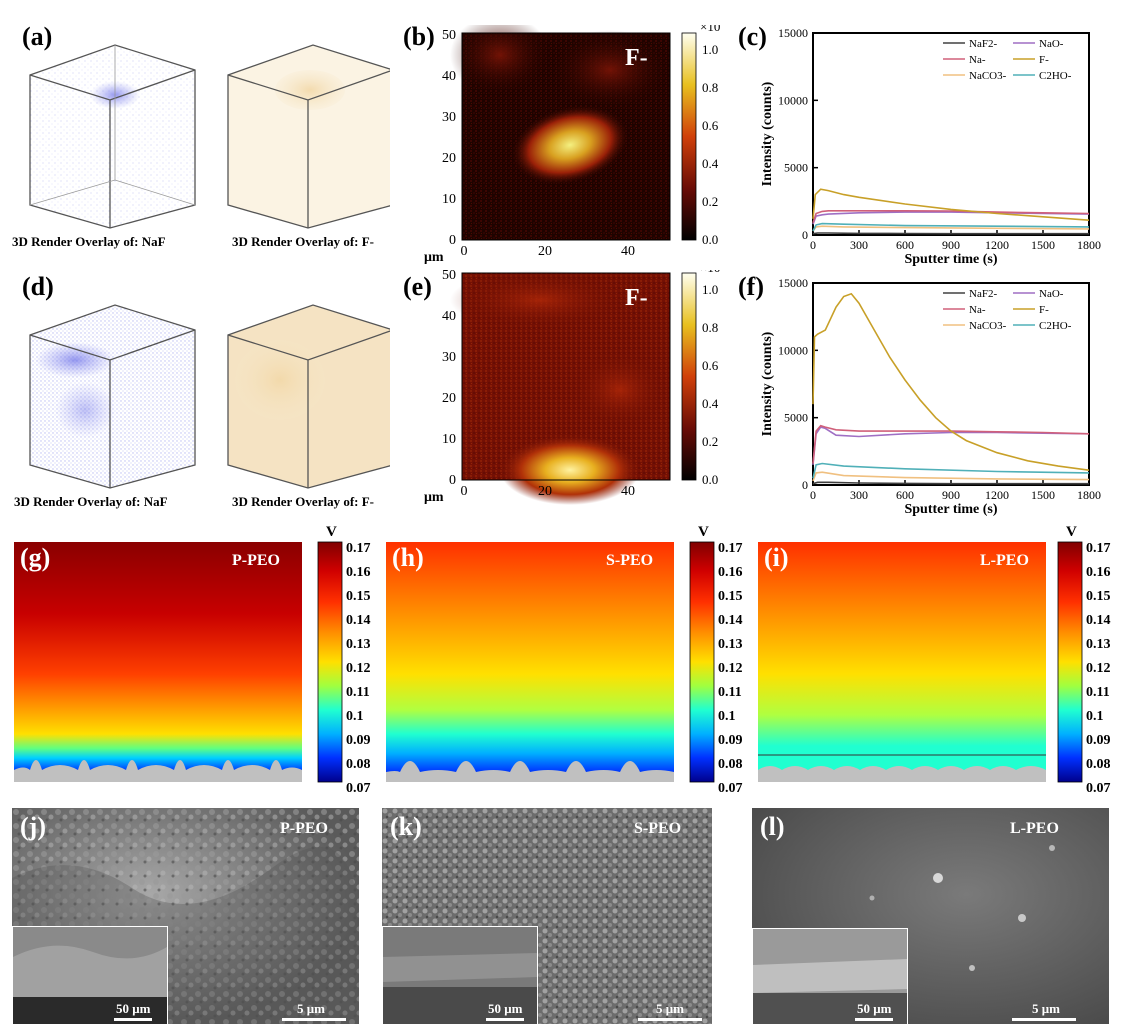  Describe the element at coordinates (988, 326) in the screenshot. I see `legend-entry: NaCO3-` at that location.